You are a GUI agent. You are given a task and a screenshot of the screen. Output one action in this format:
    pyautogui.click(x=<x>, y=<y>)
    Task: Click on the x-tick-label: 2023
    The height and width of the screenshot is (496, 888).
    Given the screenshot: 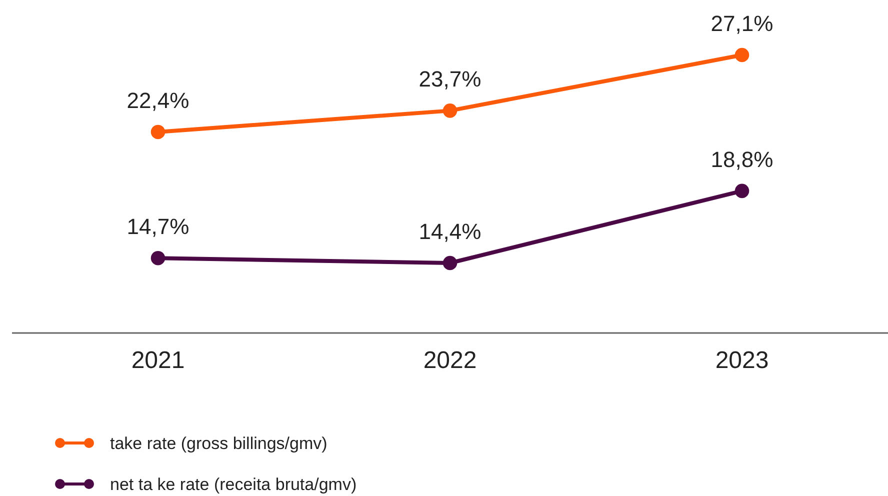 What is the action you would take?
    pyautogui.click(x=742, y=360)
    